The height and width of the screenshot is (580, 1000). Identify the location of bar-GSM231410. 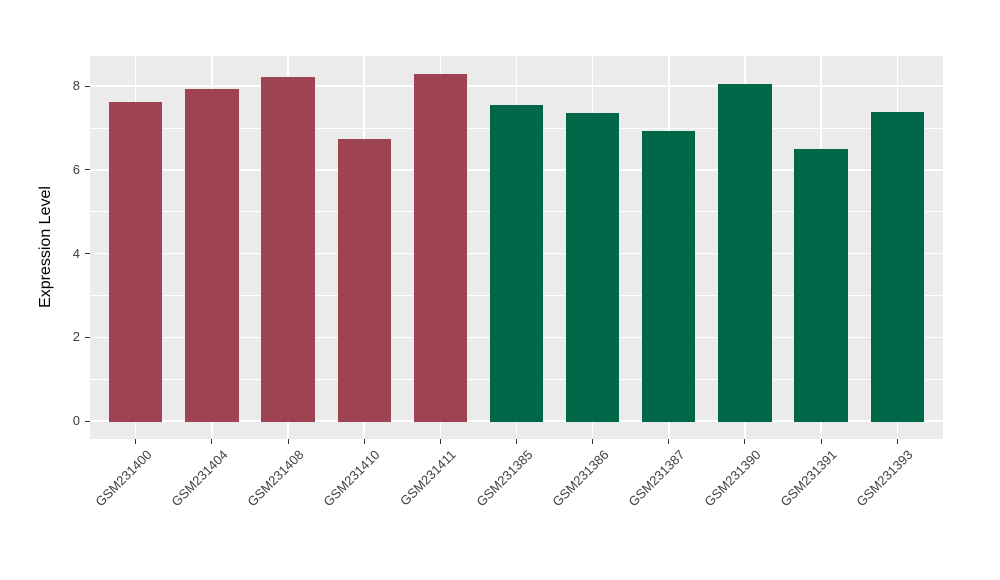
(364, 280).